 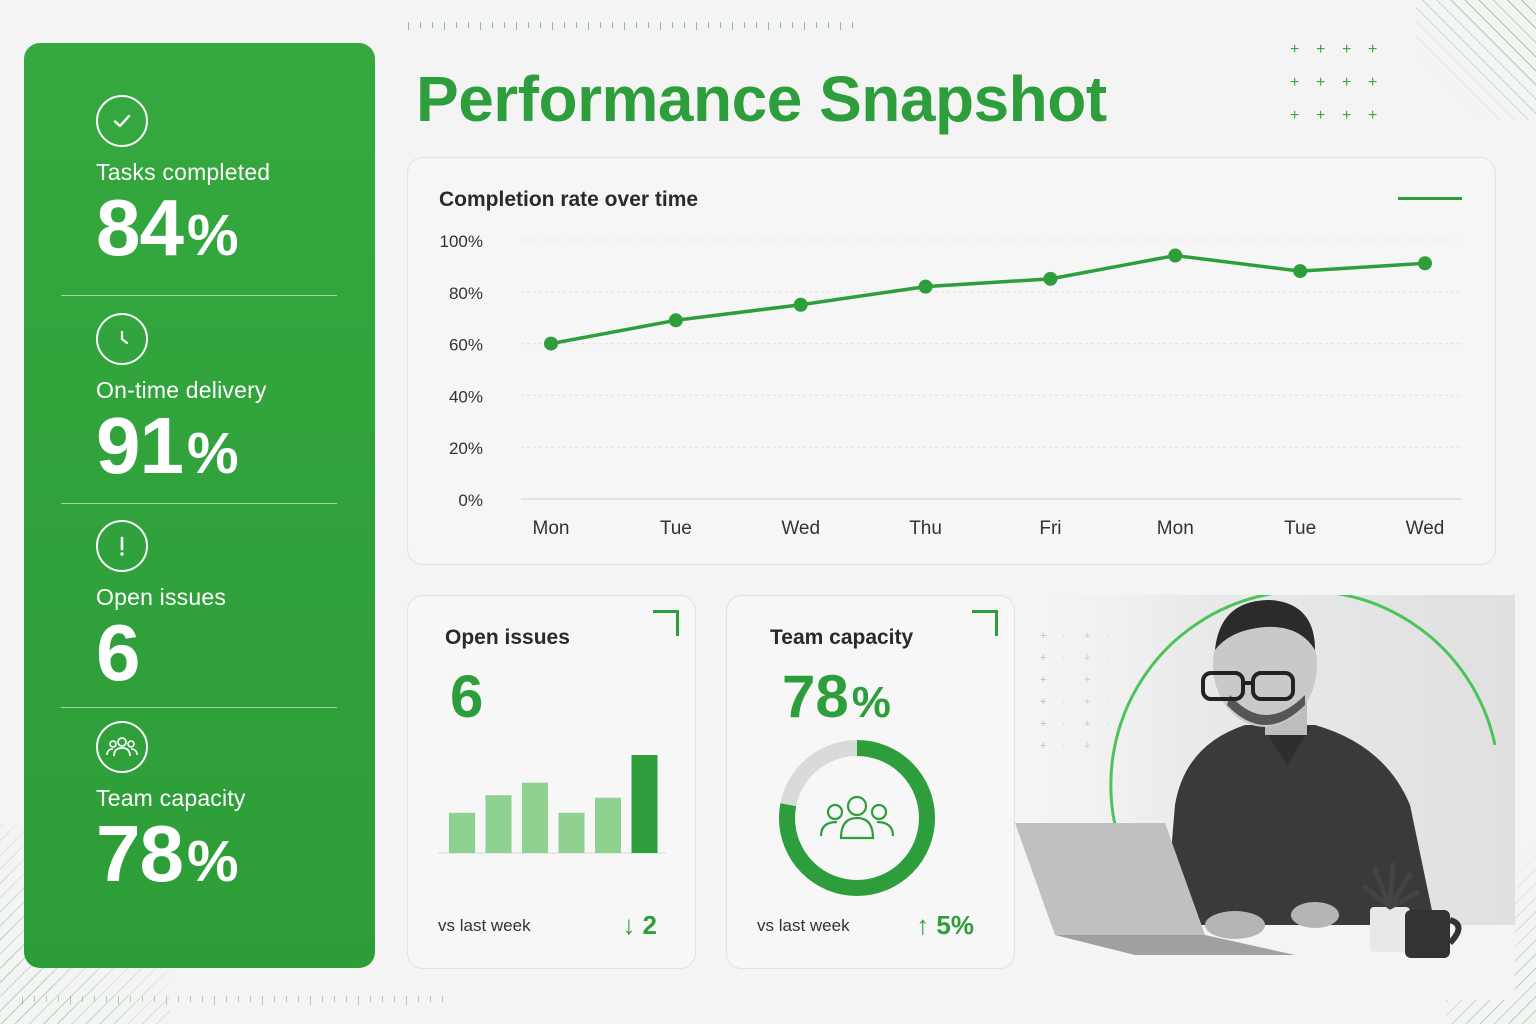 What do you see at coordinates (183, 172) in the screenshot?
I see `kpi-label: Tasks completed` at bounding box center [183, 172].